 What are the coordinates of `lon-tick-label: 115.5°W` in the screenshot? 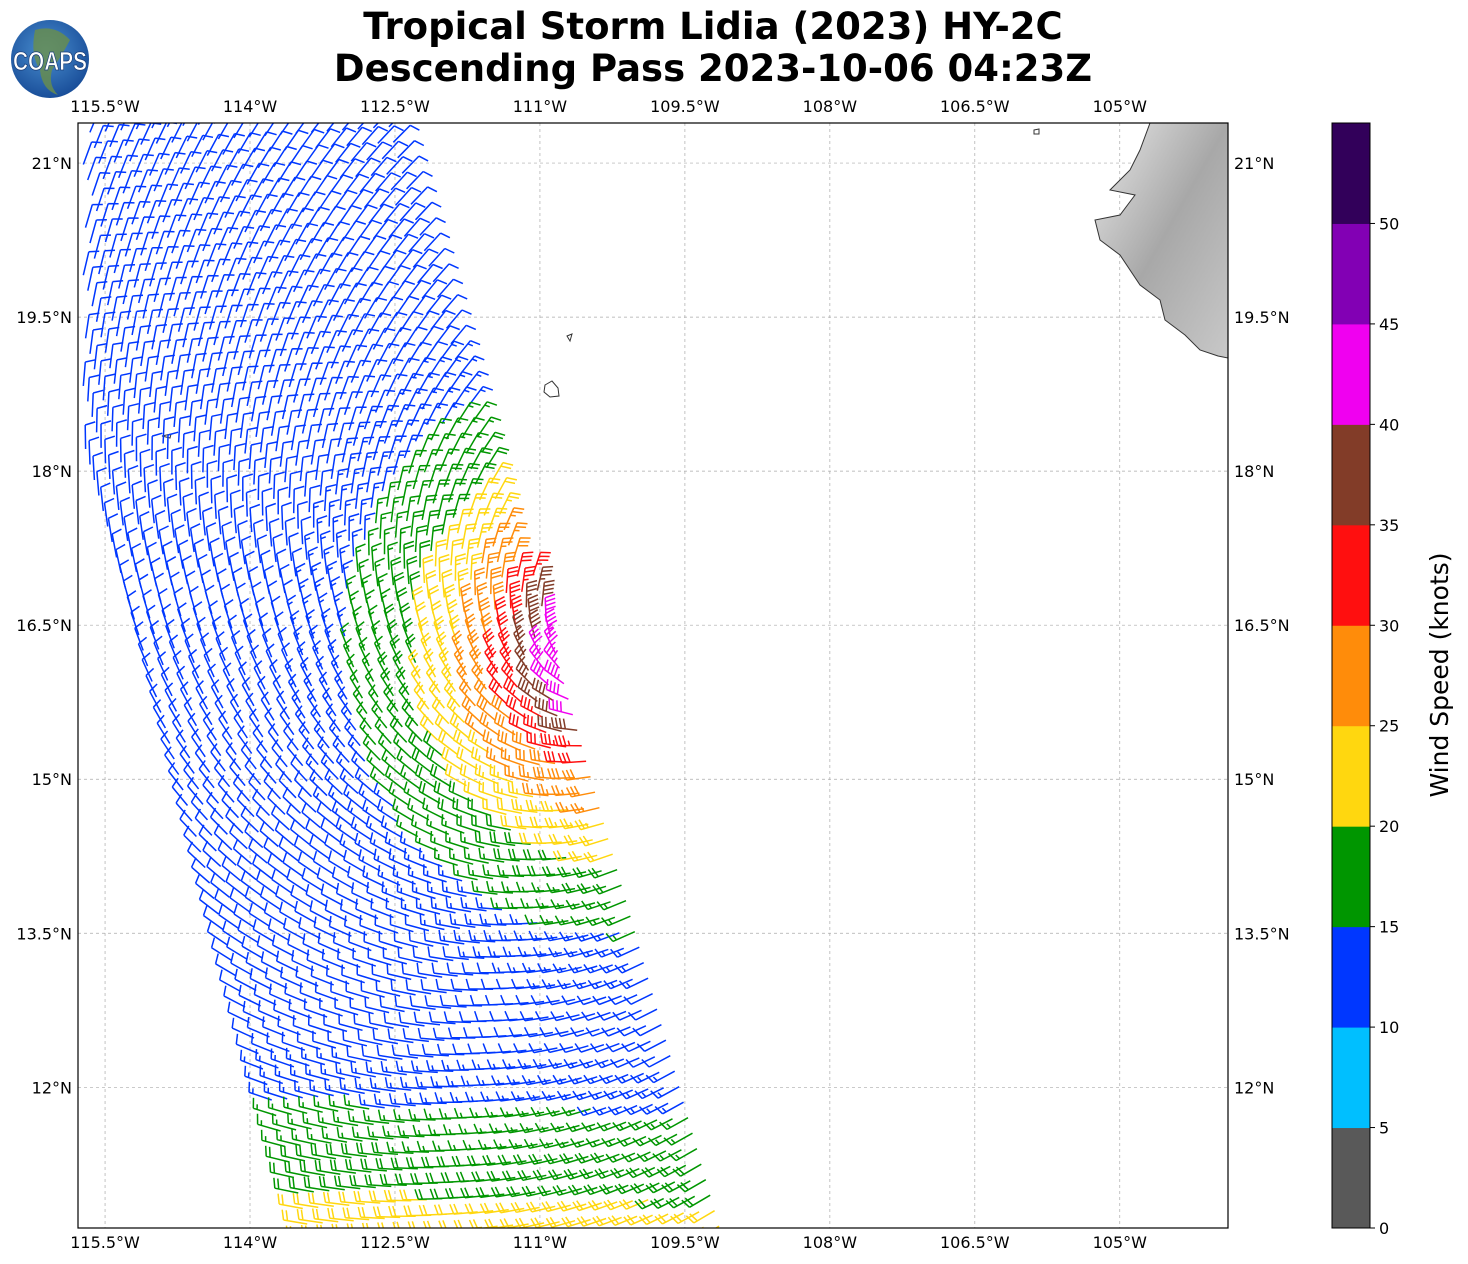 It's located at (105, 1242).